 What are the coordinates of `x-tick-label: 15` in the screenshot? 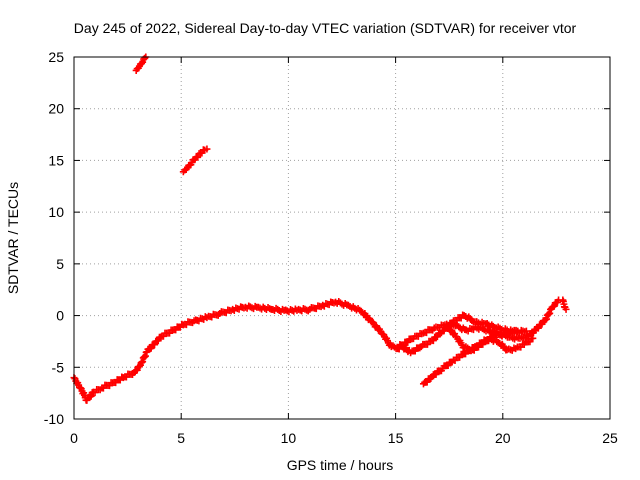 It's located at (396, 438).